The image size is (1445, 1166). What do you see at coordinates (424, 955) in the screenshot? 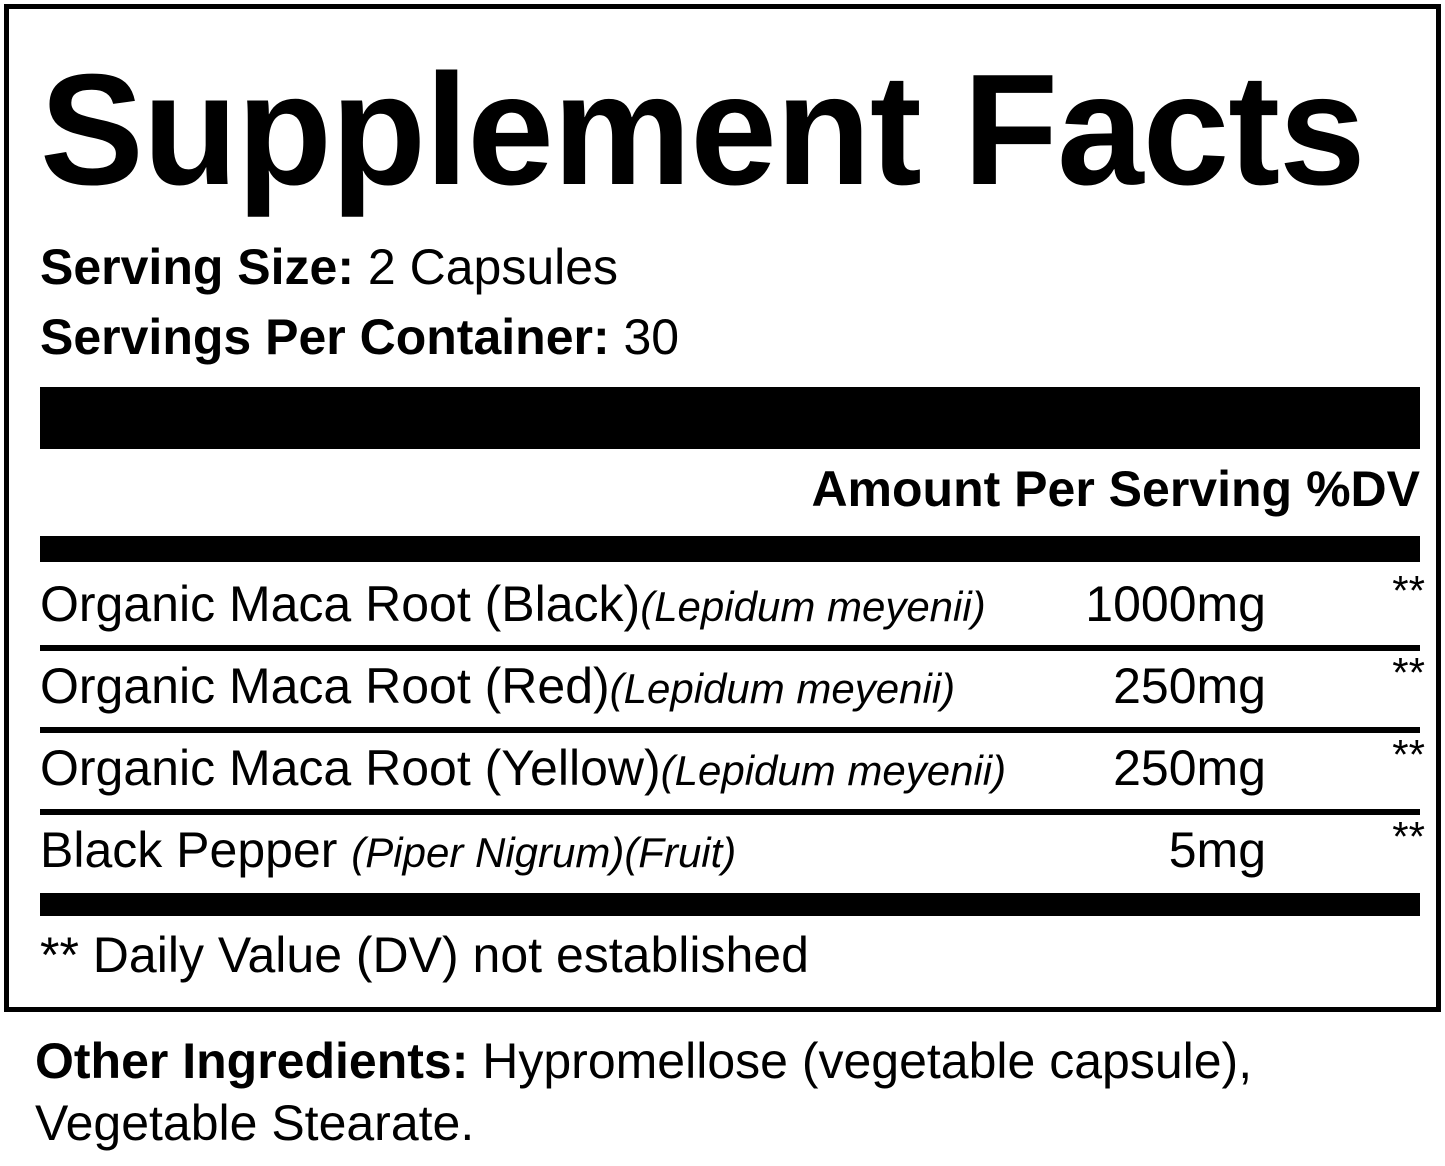
I see `daily-value-footnote: ** Daily Value (DV) not established` at bounding box center [424, 955].